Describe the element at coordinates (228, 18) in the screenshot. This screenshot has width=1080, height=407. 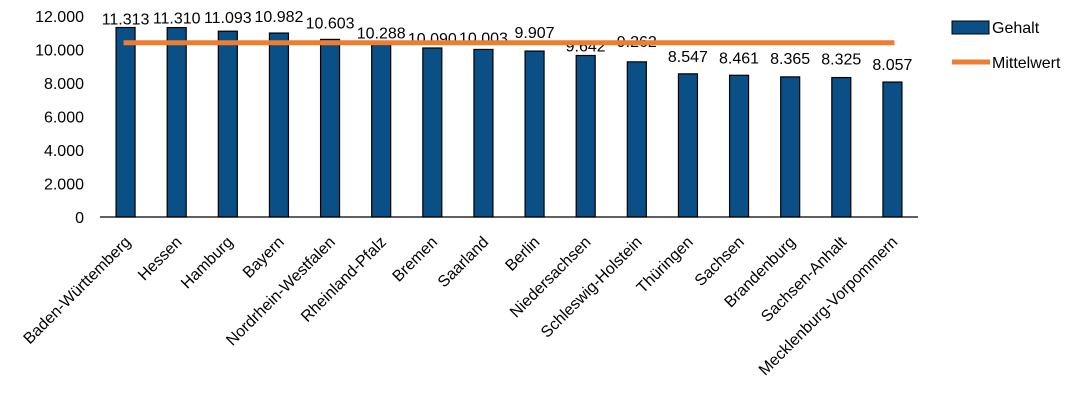
I see `bar-data-label: 11.093` at that location.